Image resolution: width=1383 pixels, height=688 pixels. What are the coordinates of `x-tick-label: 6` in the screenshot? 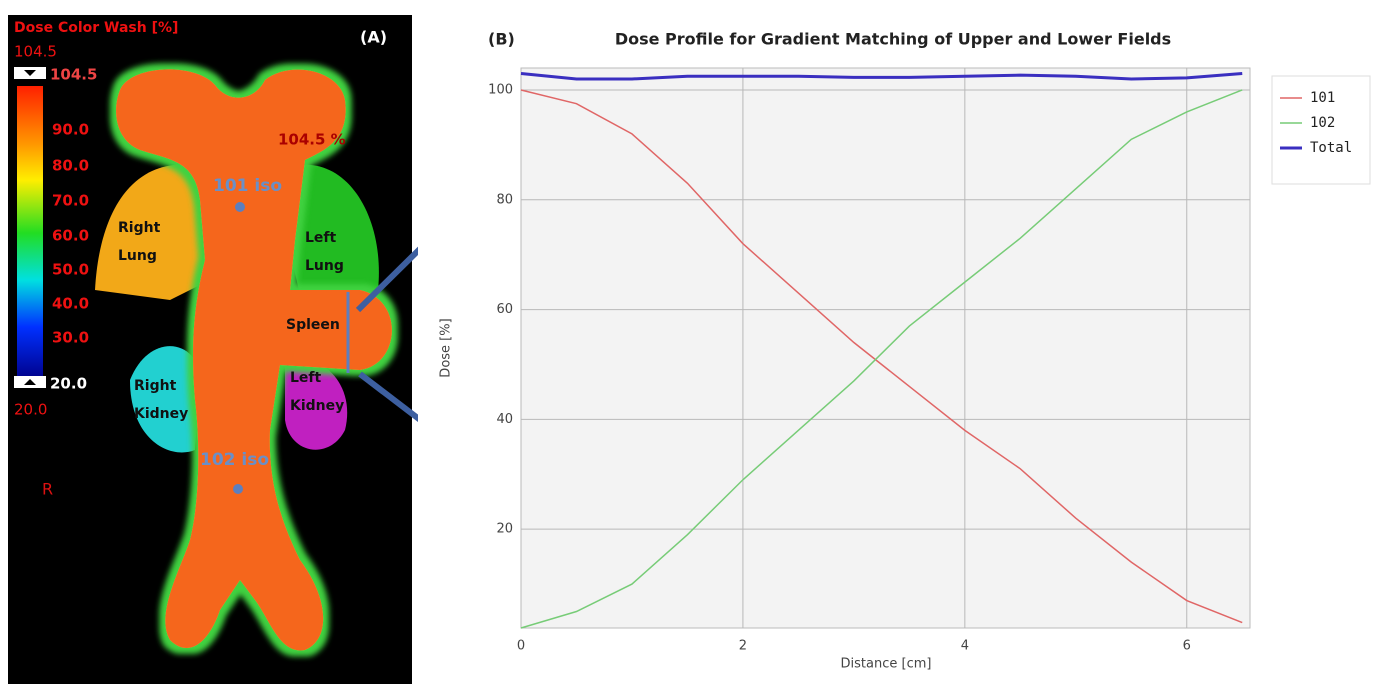 It's located at (1187, 646).